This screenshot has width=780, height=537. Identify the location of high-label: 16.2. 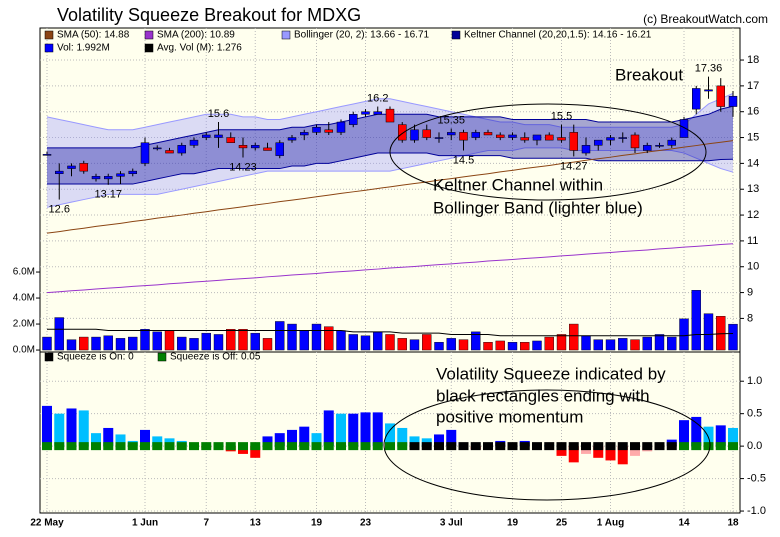
(377, 98).